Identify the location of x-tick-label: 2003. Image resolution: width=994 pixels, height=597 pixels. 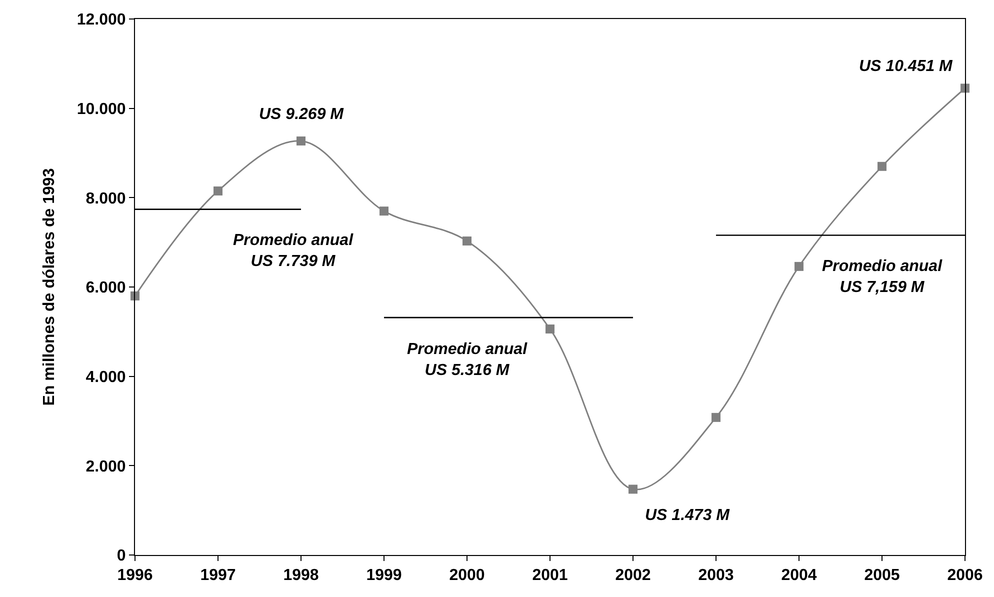
(716, 575).